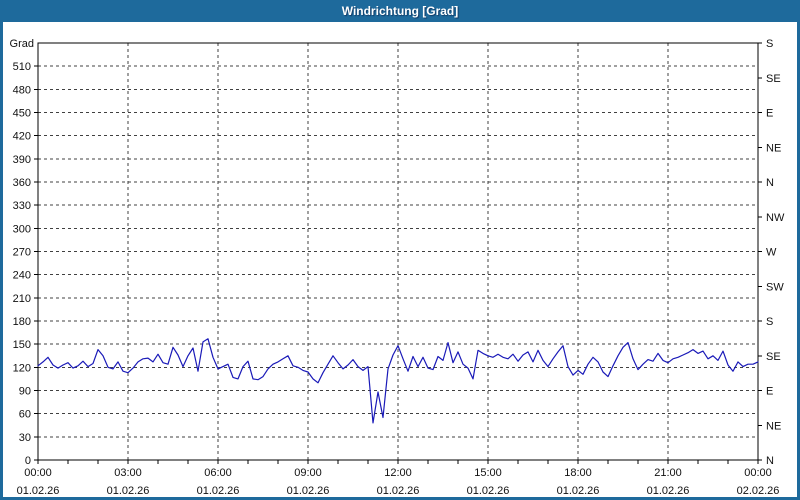  Describe the element at coordinates (22, 229) in the screenshot. I see `y-left-tick-label: 300` at that location.